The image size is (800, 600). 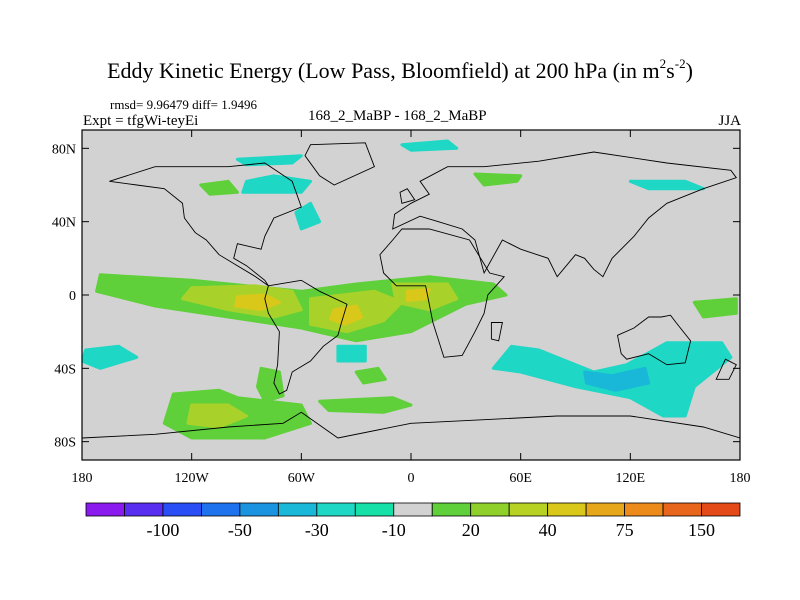 What do you see at coordinates (411, 478) in the screenshot?
I see `x-tick-label: 0` at bounding box center [411, 478].